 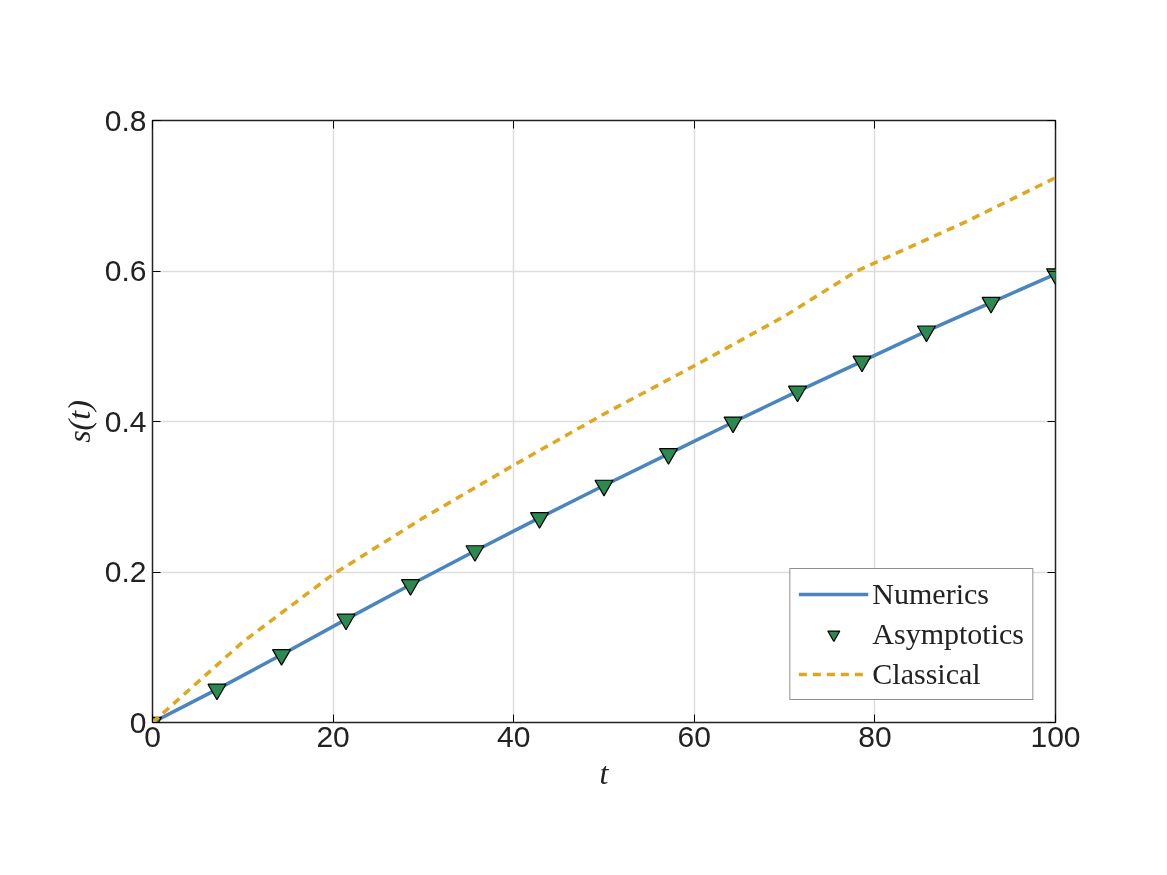 I want to click on x-tick-label: 80, so click(x=875, y=736).